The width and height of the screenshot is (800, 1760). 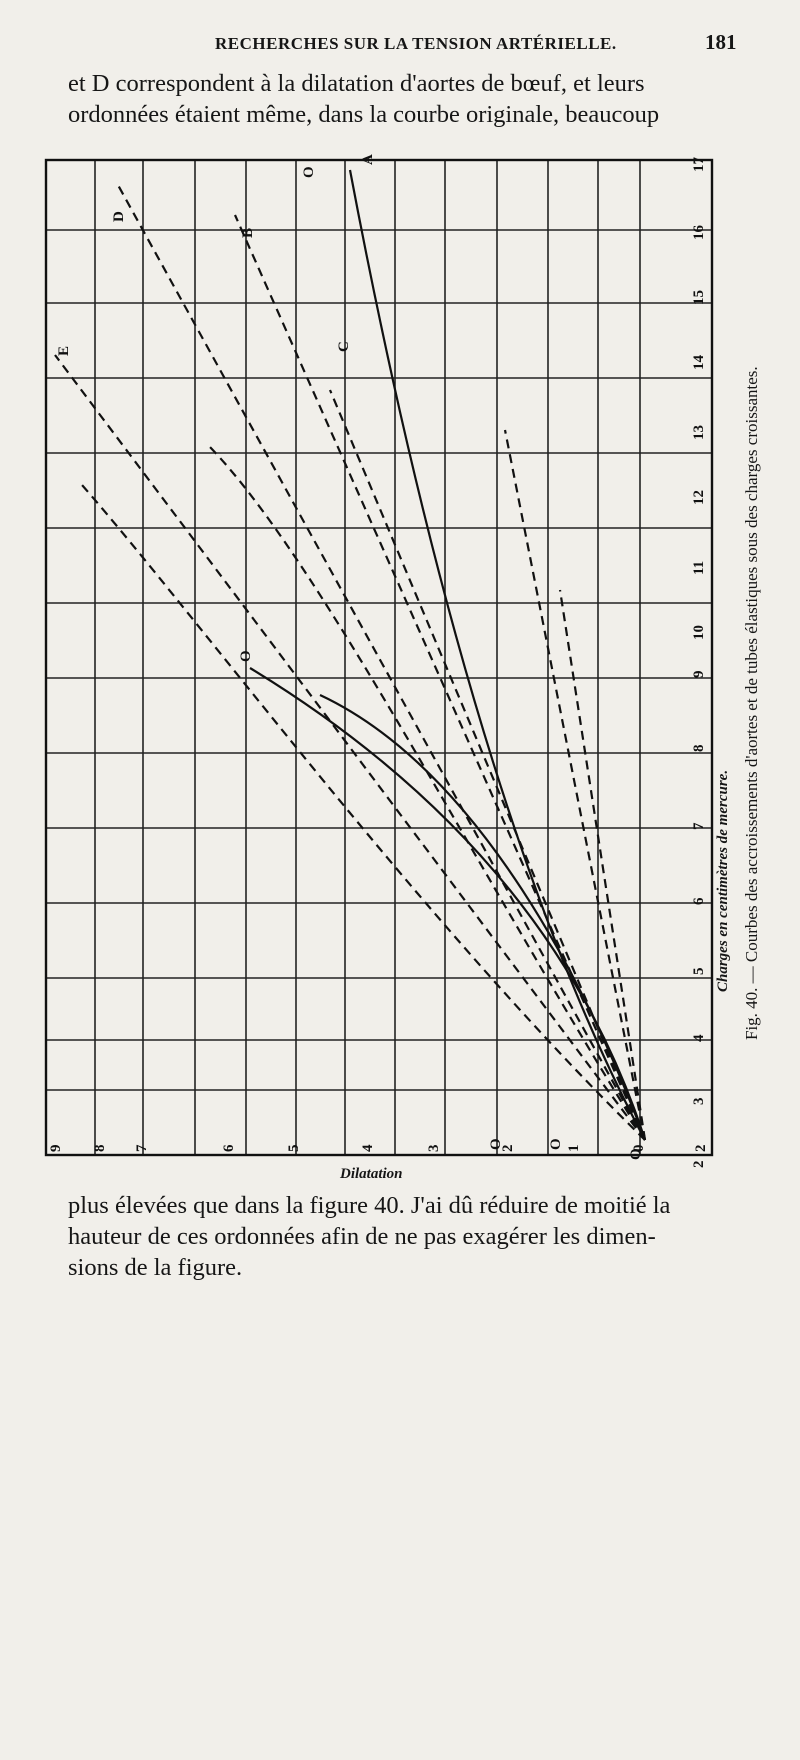 What do you see at coordinates (368, 159) in the screenshot?
I see `curve-label: A` at bounding box center [368, 159].